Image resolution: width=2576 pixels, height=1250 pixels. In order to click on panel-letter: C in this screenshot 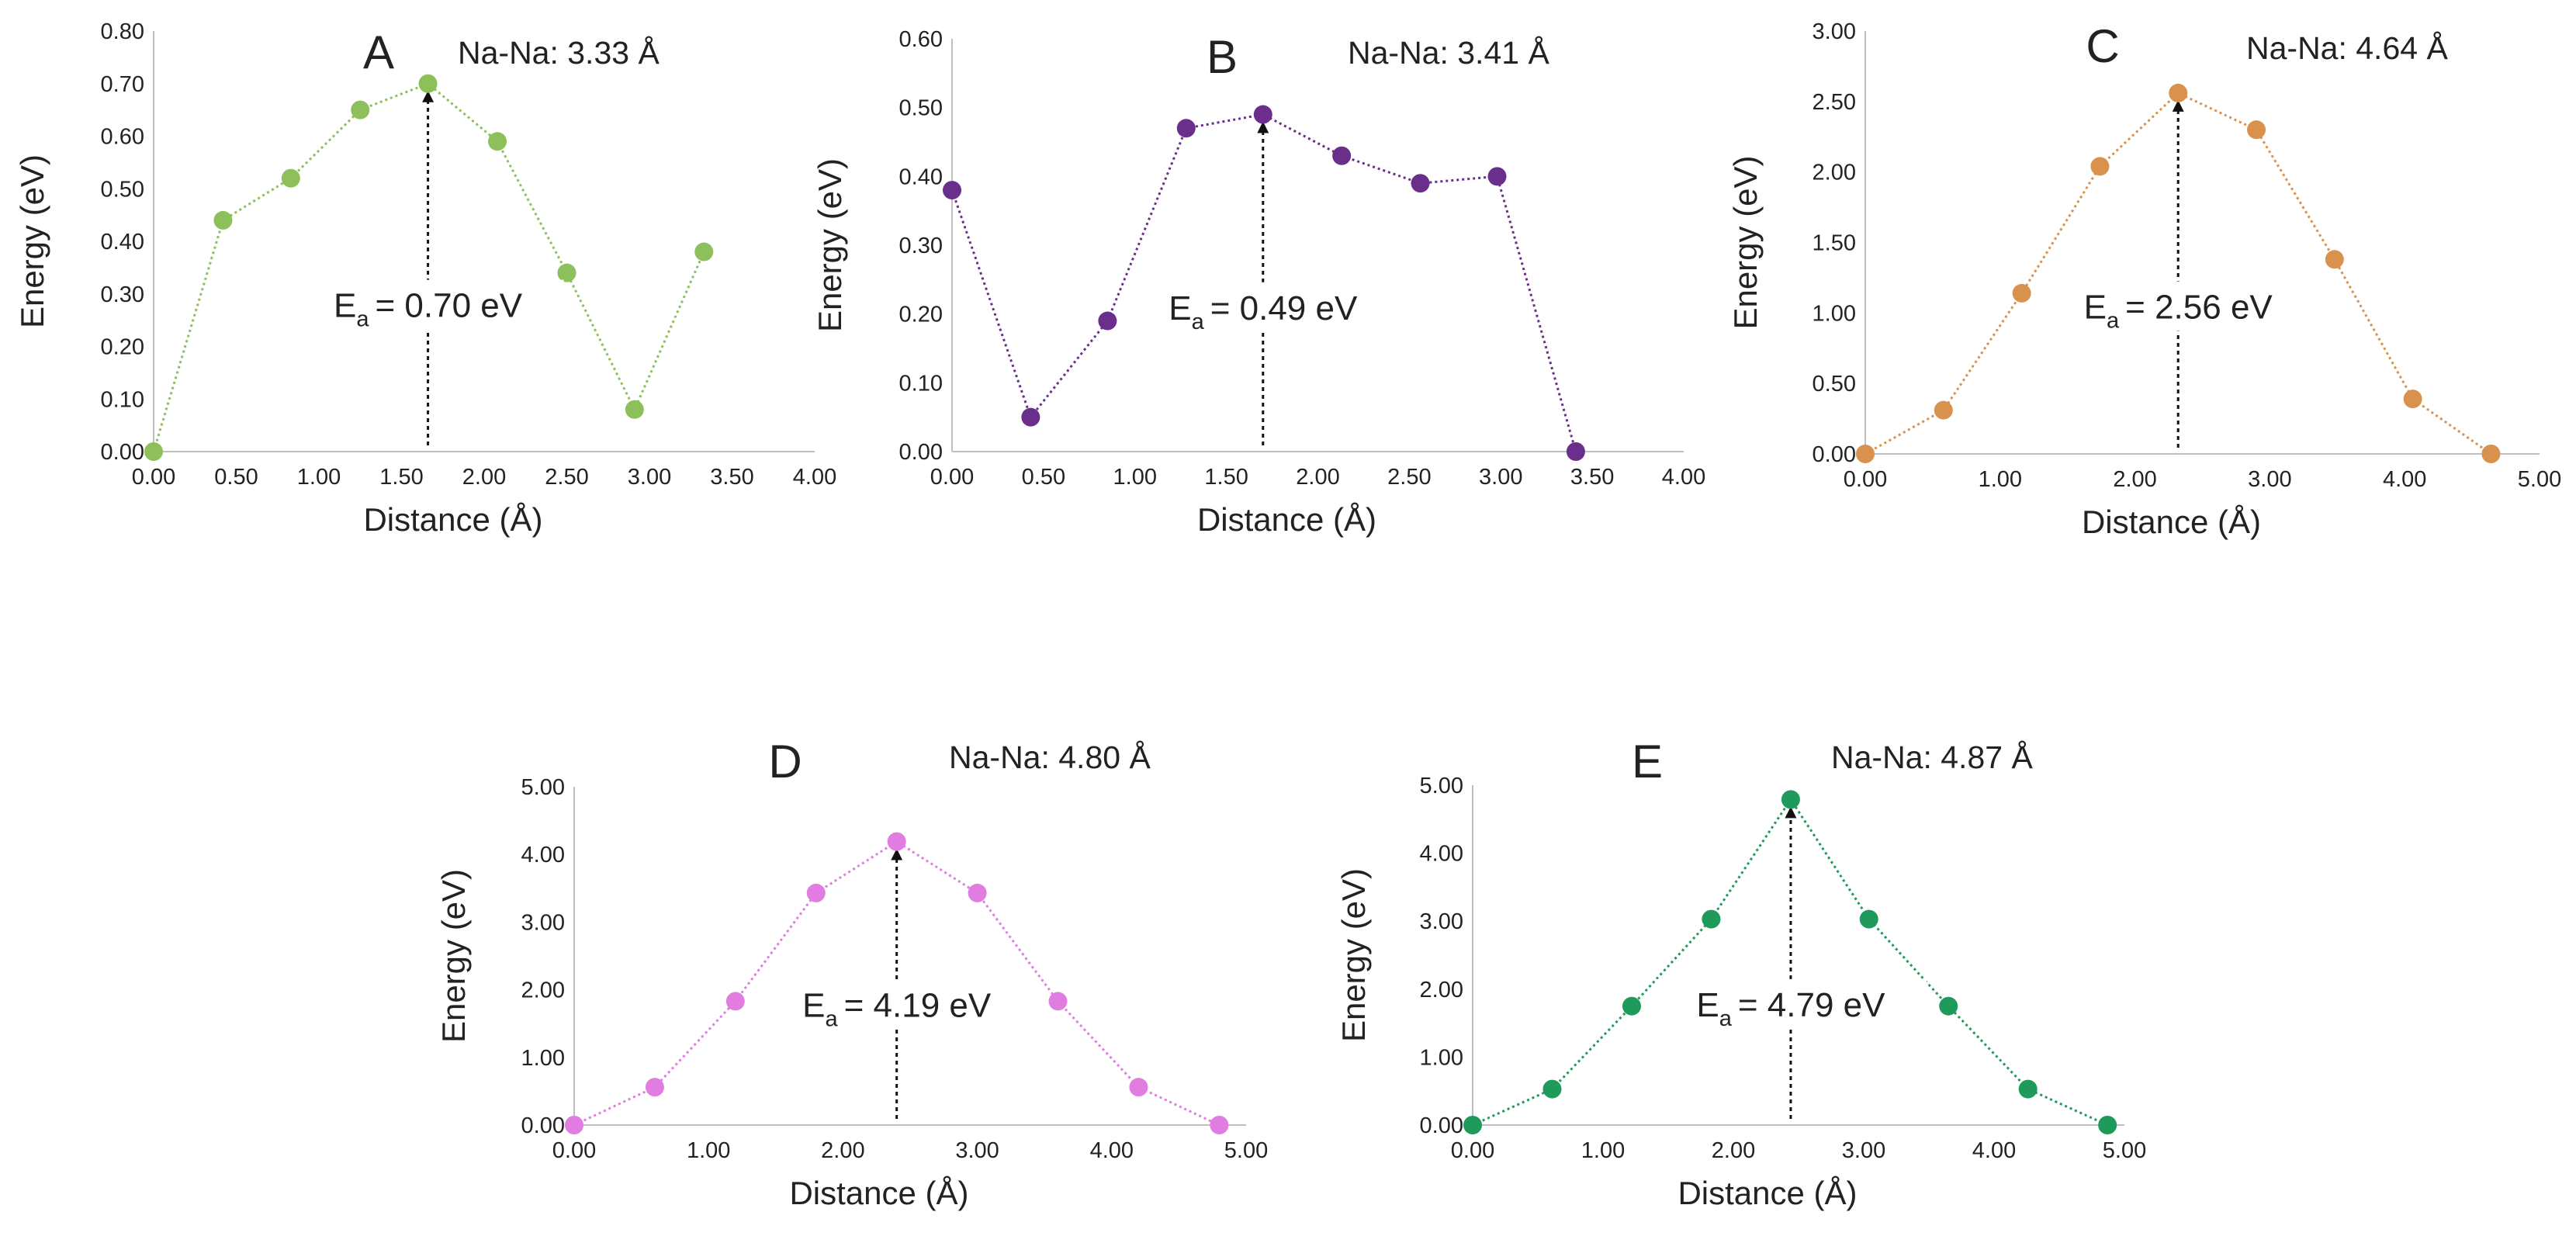, I will do `click(2102, 46)`.